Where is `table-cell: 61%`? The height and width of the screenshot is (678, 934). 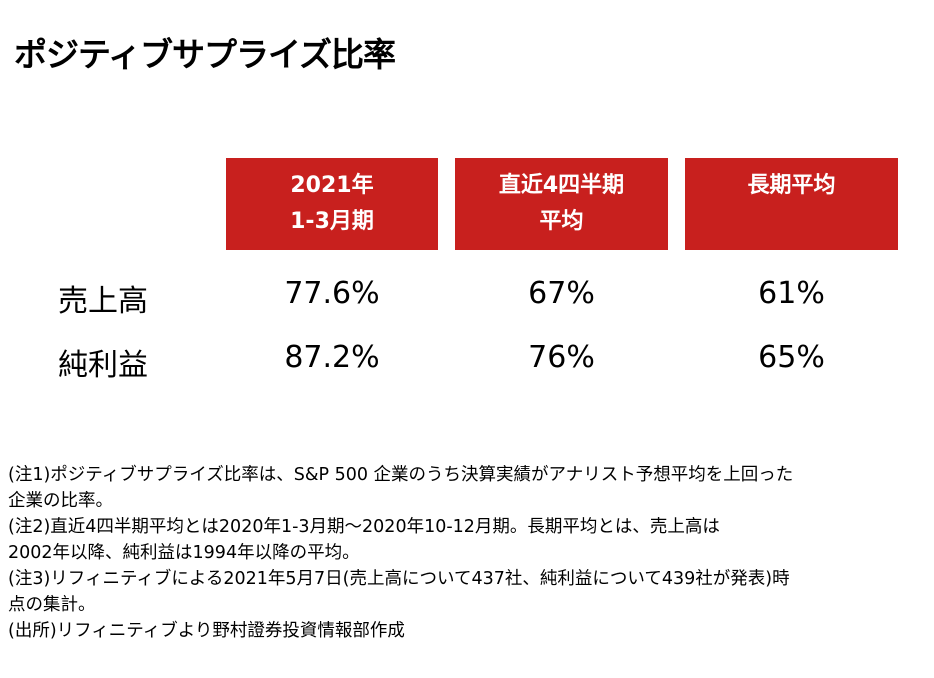
table-cell: 61% is located at coordinates (791, 293).